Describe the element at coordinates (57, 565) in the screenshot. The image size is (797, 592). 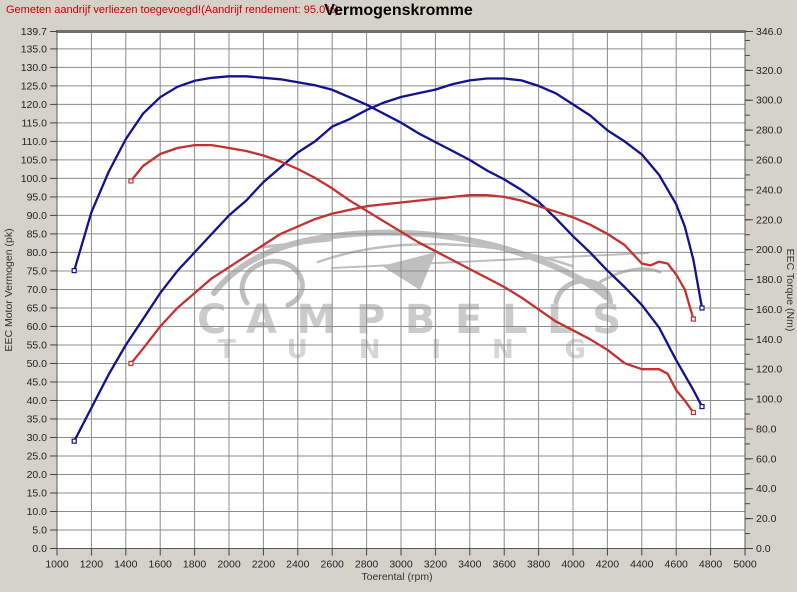
I see `x-axis-tick-label: 1000` at that location.